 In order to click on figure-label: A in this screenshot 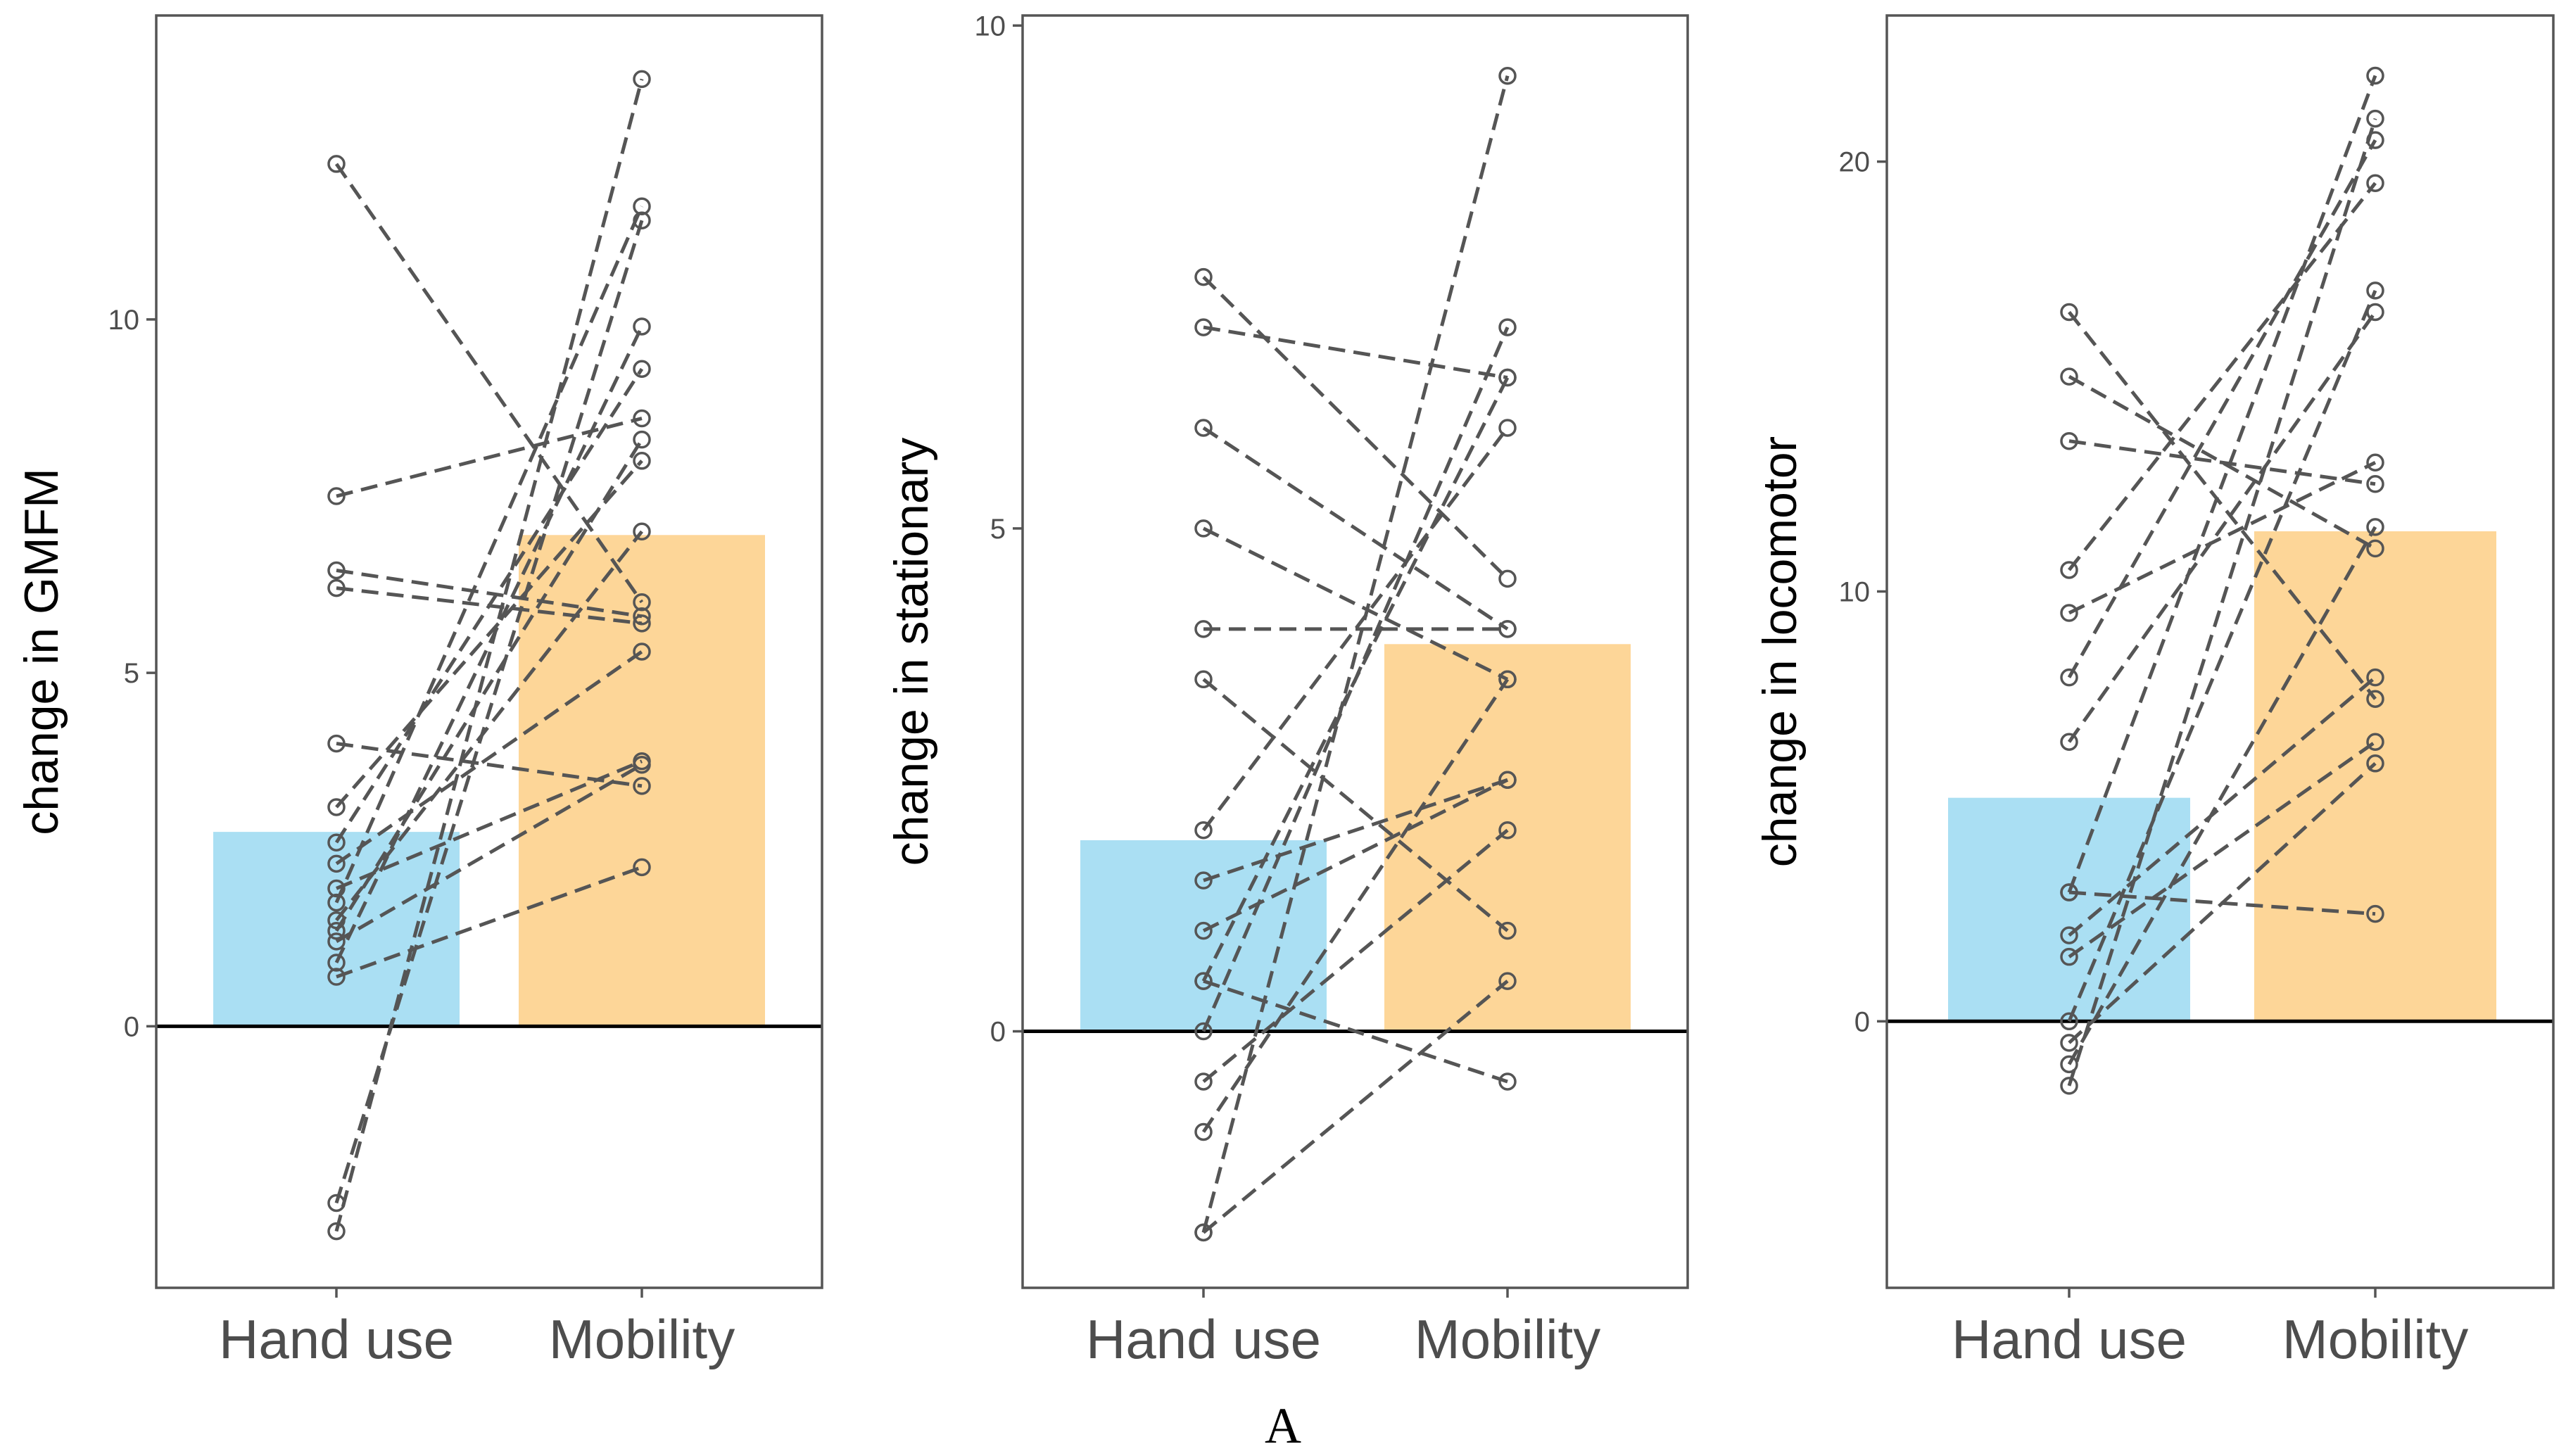, I will do `click(1283, 1426)`.